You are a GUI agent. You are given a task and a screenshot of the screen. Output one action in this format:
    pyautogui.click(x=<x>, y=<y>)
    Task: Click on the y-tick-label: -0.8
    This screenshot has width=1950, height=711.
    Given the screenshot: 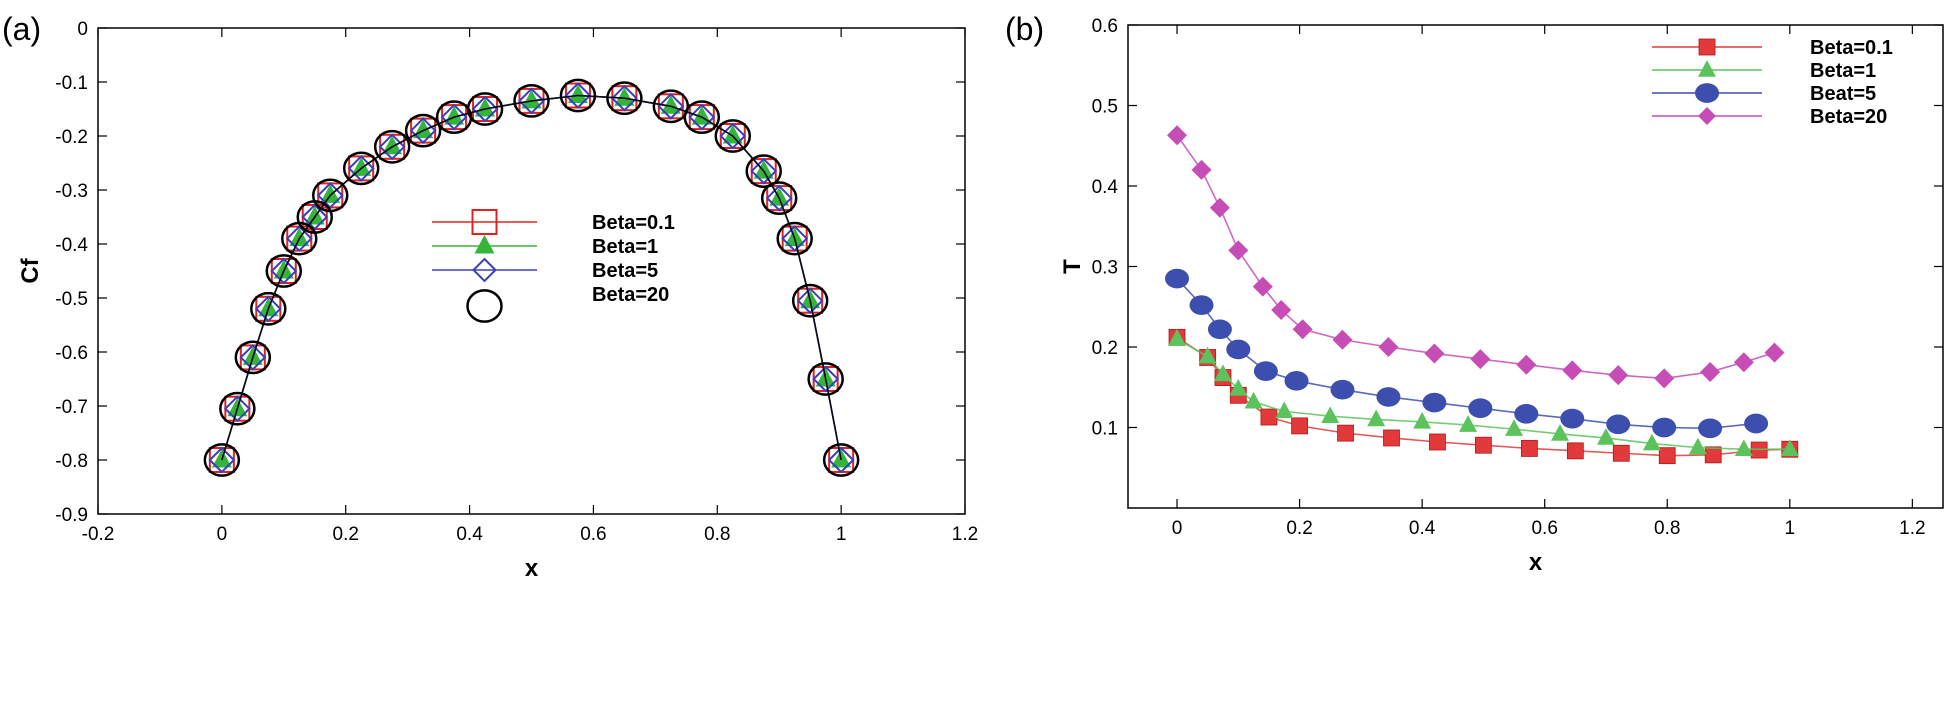 What is the action you would take?
    pyautogui.click(x=71, y=461)
    